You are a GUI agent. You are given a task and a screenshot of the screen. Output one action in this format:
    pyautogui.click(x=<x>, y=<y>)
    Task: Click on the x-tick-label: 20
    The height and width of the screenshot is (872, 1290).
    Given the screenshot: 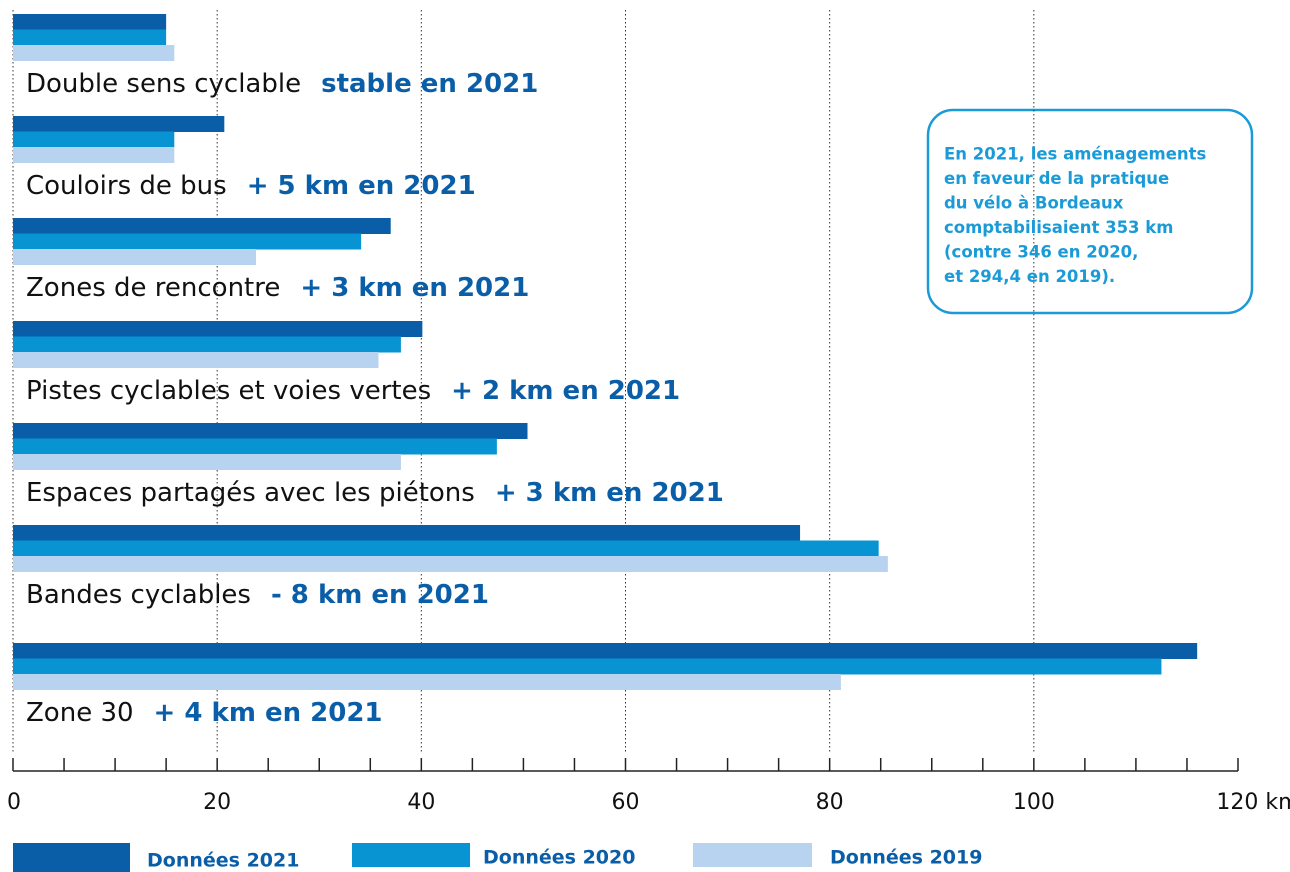 What is the action you would take?
    pyautogui.click(x=217, y=802)
    